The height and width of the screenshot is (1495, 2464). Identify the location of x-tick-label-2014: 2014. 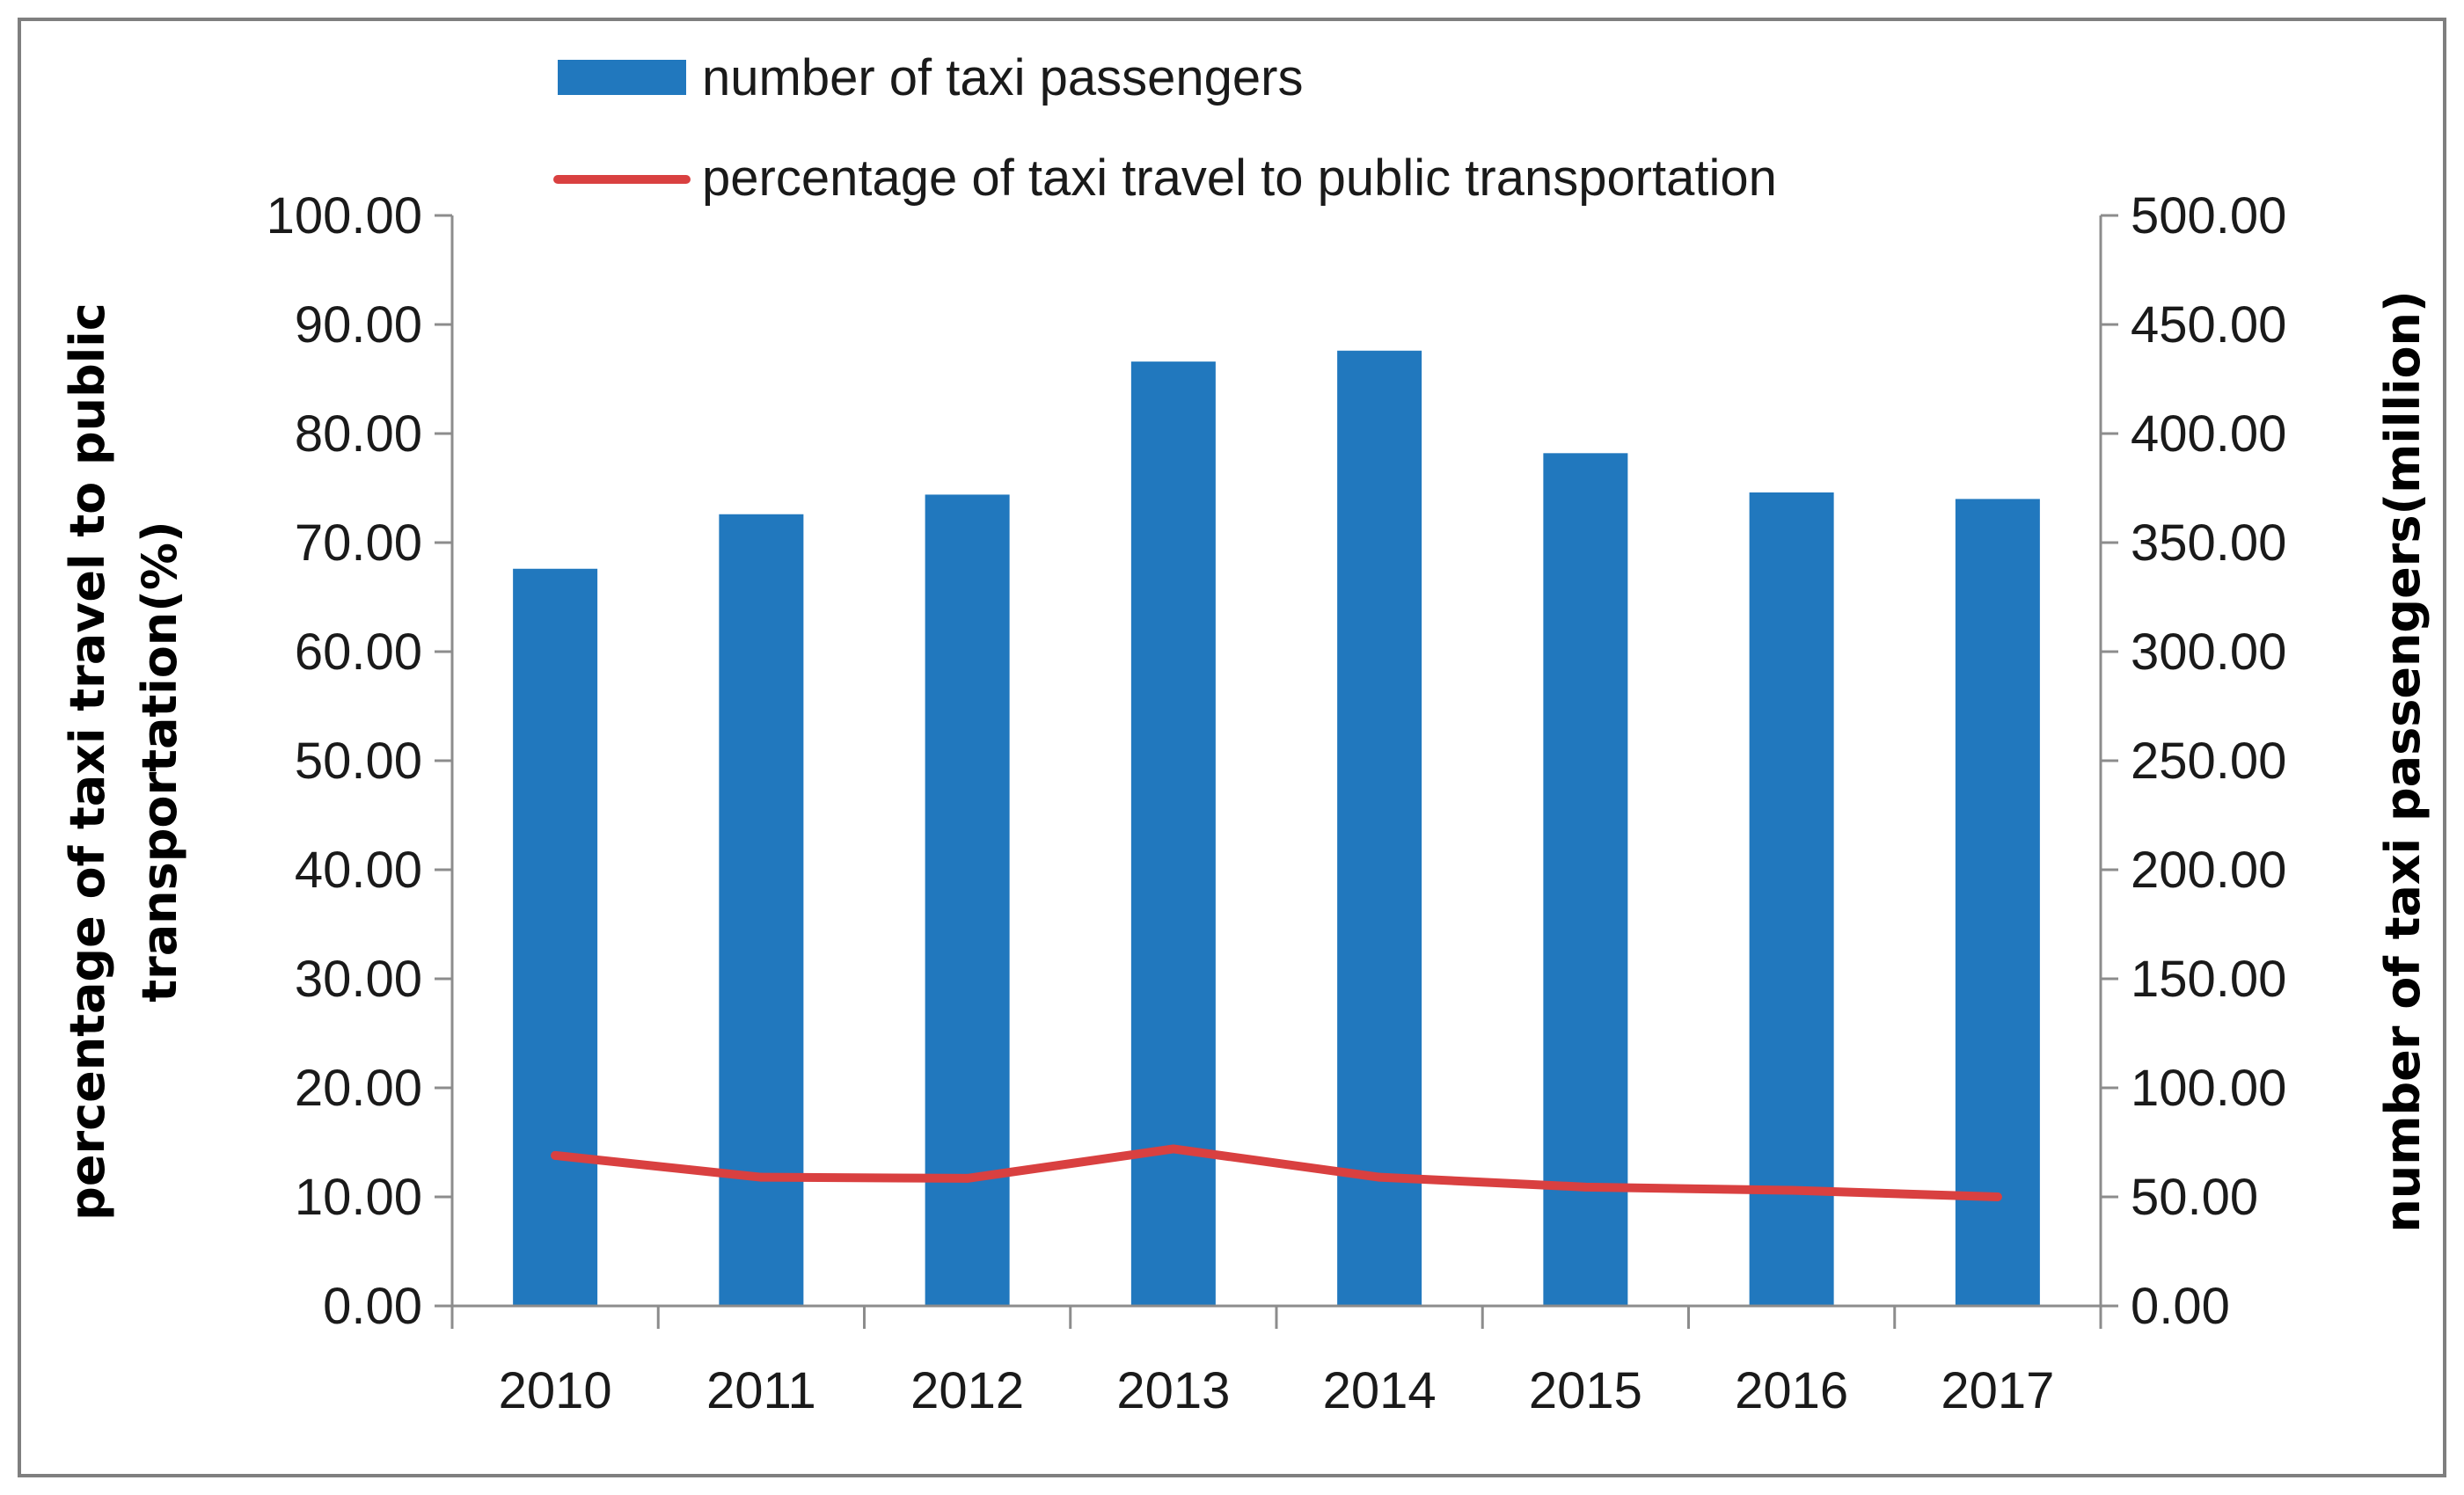
(1380, 1390).